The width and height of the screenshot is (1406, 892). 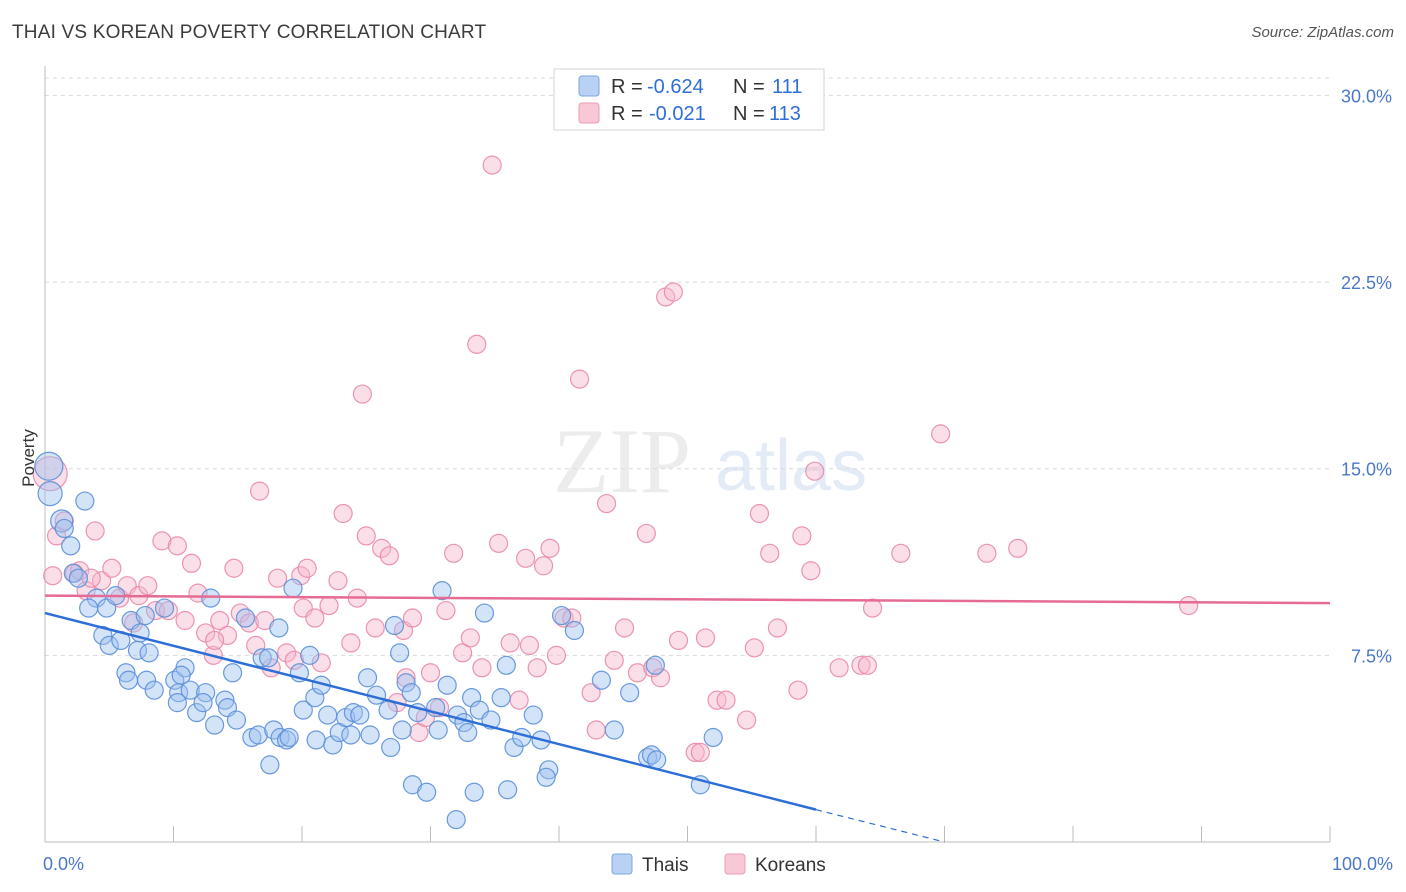 What do you see at coordinates (677, 114) in the screenshot?
I see `legend-r-value-koreans: -0.021` at bounding box center [677, 114].